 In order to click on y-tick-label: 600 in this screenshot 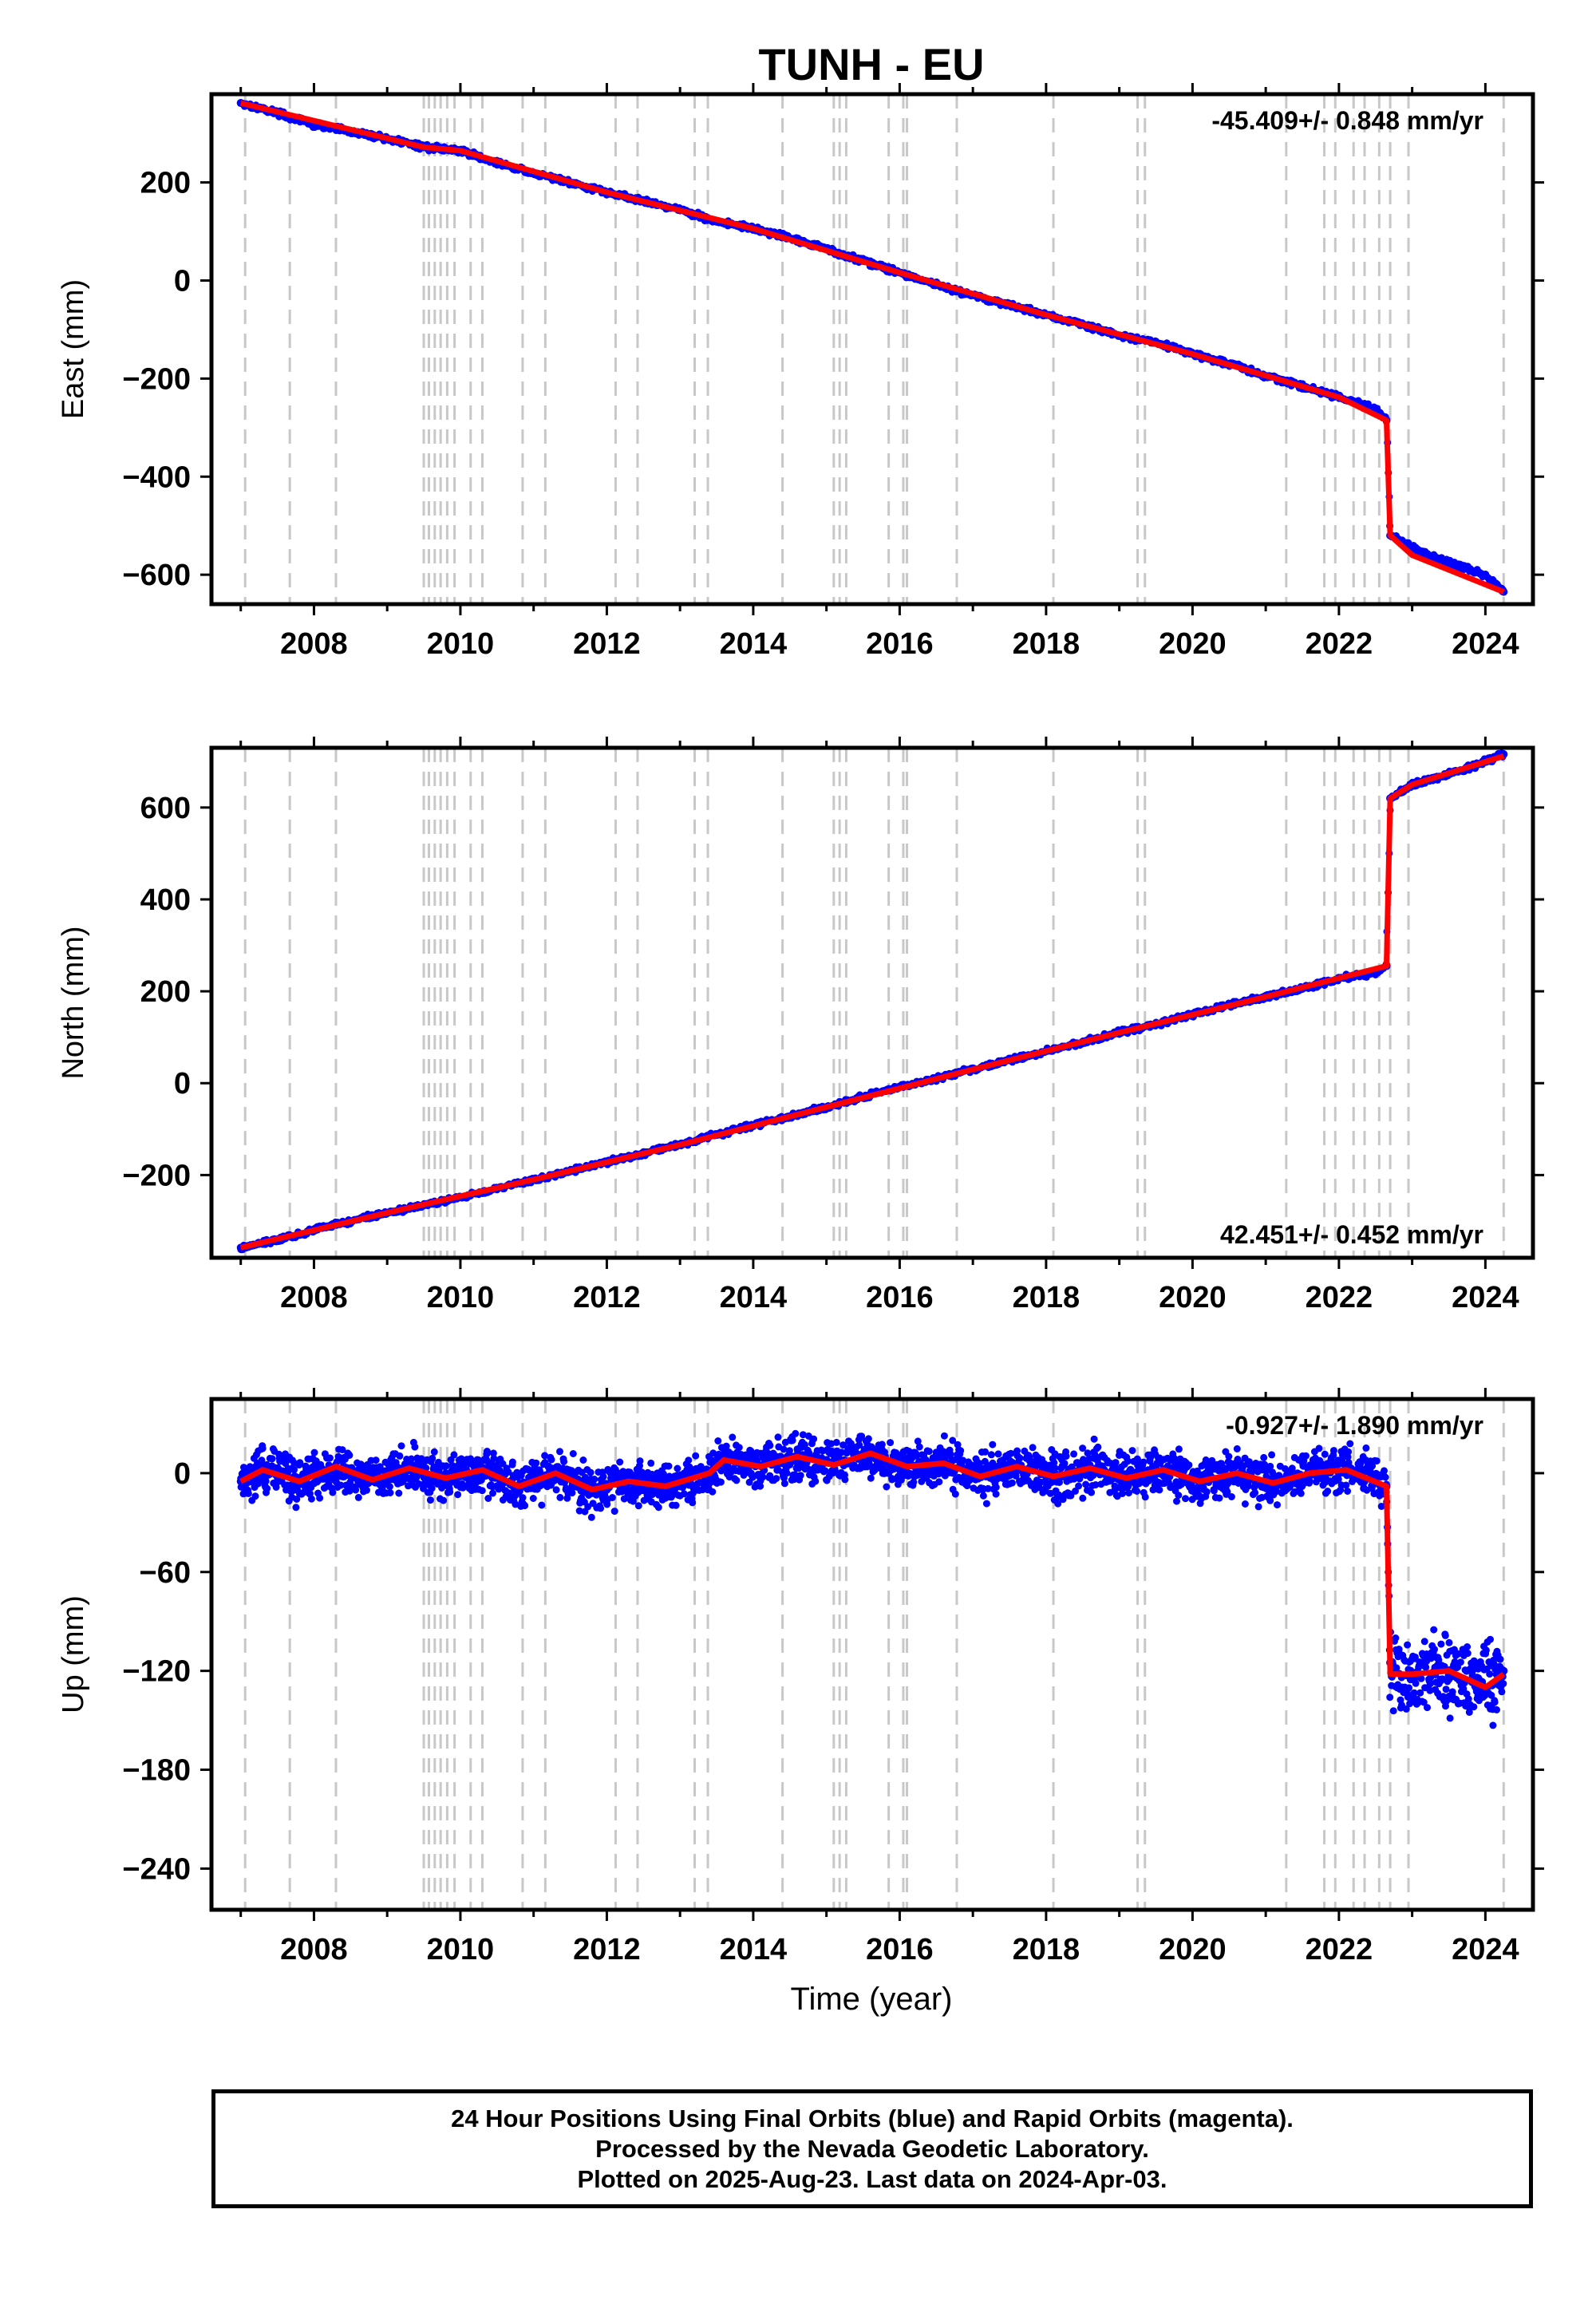, I will do `click(165, 808)`.